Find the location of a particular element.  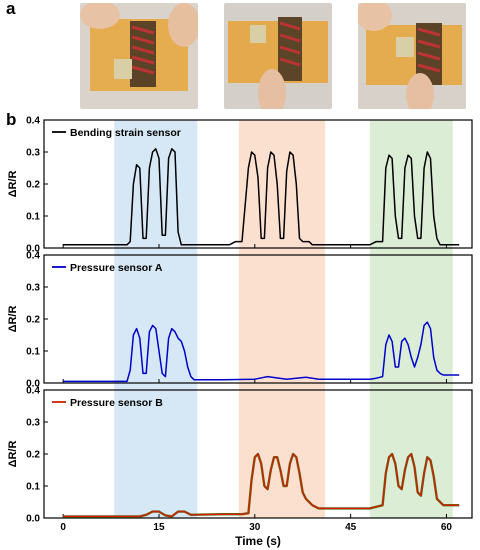

x-axis-label: Time (s) is located at coordinates (258, 541).